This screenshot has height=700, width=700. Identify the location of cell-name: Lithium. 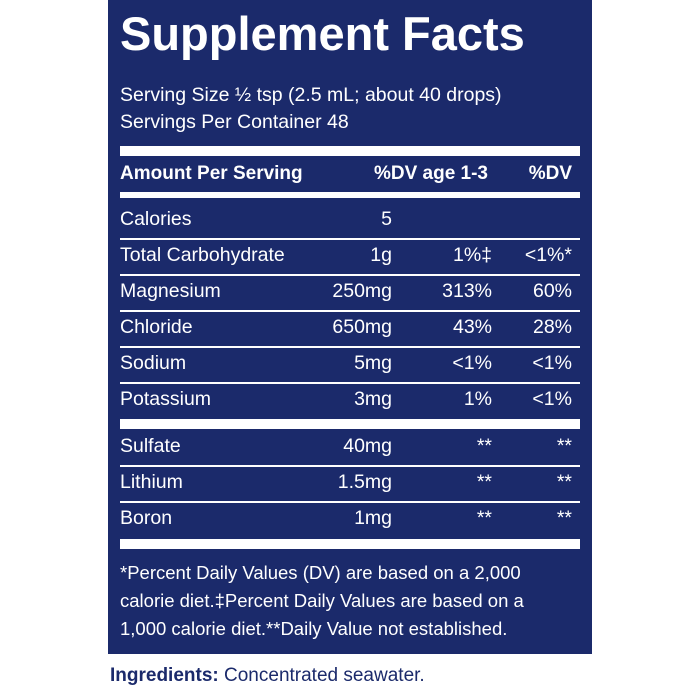
(151, 482).